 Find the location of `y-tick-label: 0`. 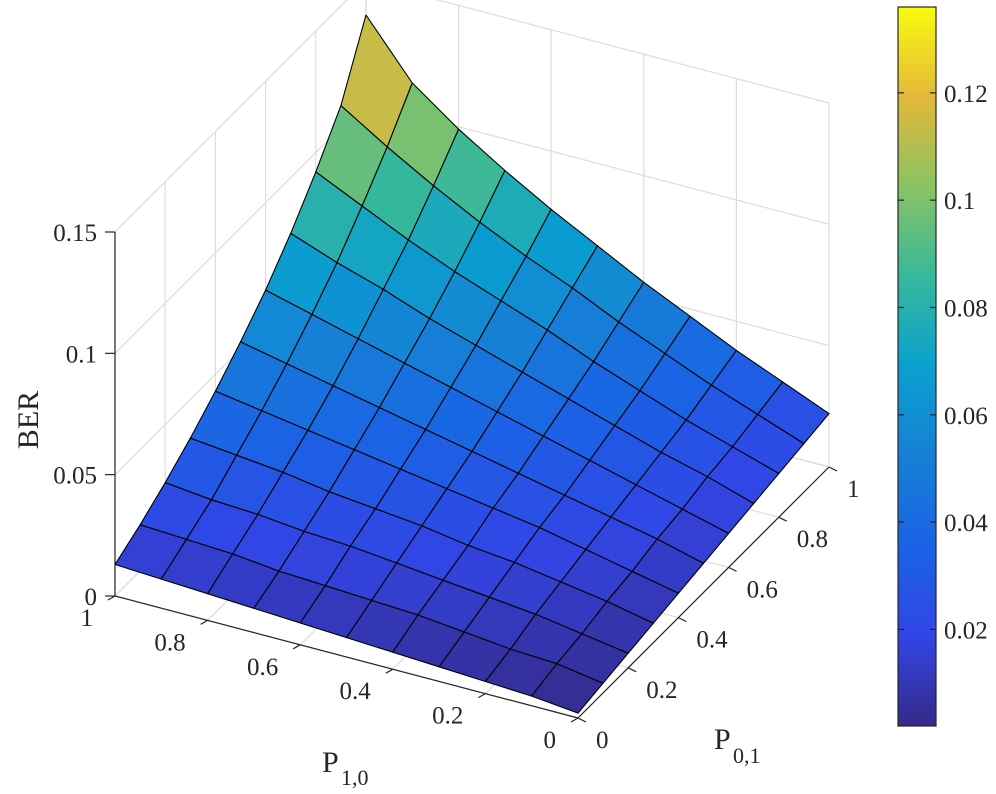

y-tick-label: 0 is located at coordinates (602, 740).